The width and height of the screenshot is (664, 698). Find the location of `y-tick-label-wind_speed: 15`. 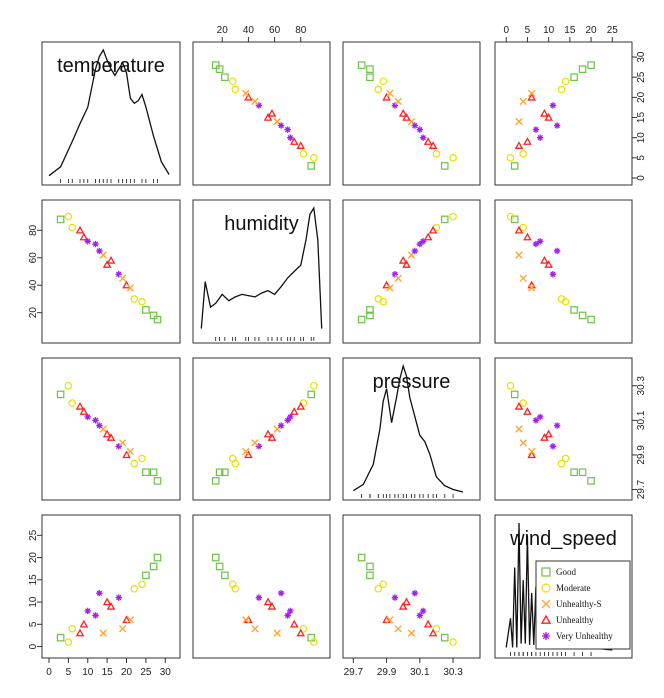

y-tick-label-wind_speed: 15 is located at coordinates (33, 580).